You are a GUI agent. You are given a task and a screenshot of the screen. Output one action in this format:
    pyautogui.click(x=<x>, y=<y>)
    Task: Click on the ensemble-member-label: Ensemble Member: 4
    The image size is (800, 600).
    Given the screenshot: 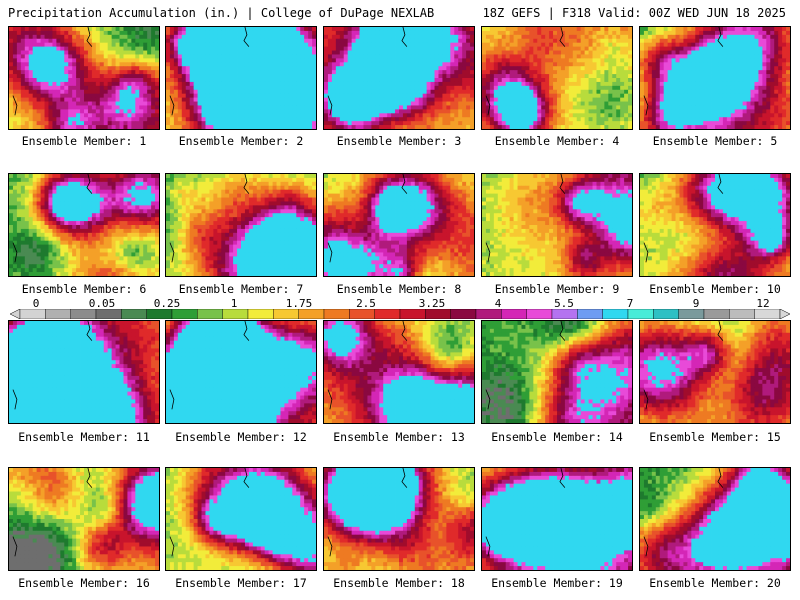 What is the action you would take?
    pyautogui.click(x=557, y=141)
    